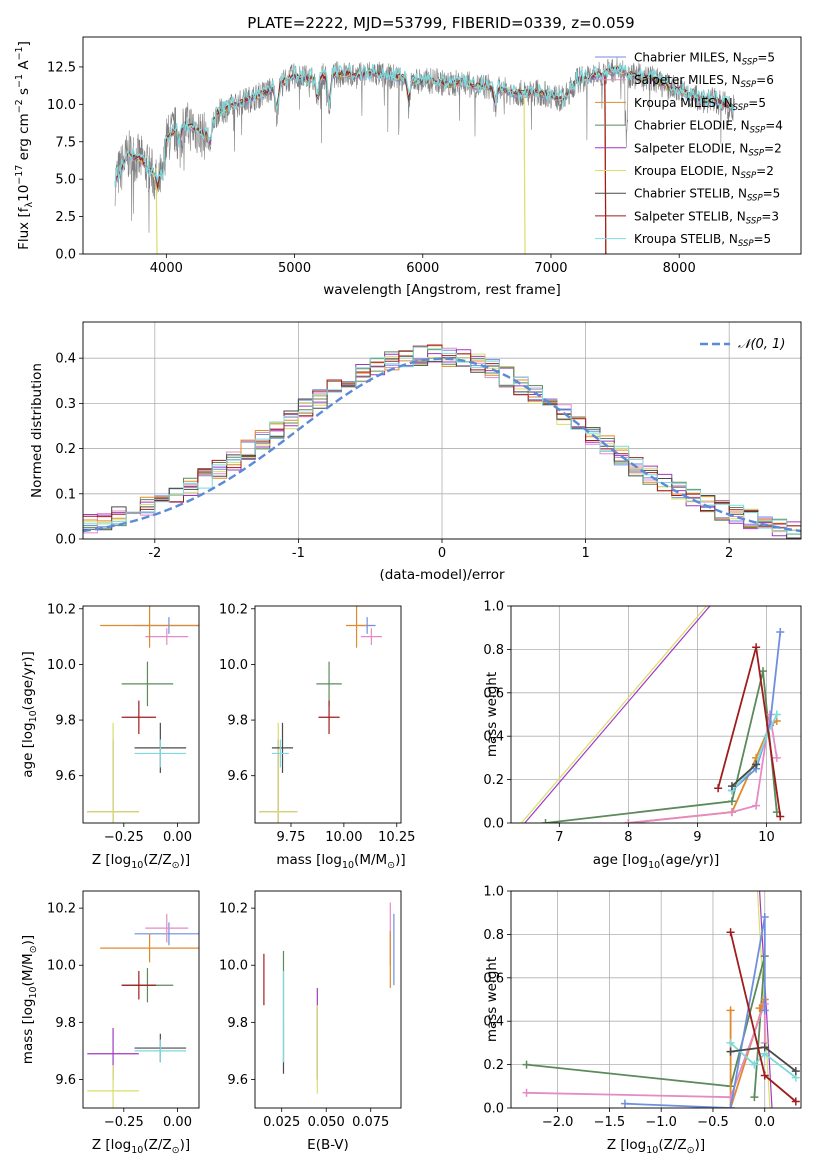 This screenshot has width=819, height=1170. I want to click on residual-histogram, so click(442, 442).